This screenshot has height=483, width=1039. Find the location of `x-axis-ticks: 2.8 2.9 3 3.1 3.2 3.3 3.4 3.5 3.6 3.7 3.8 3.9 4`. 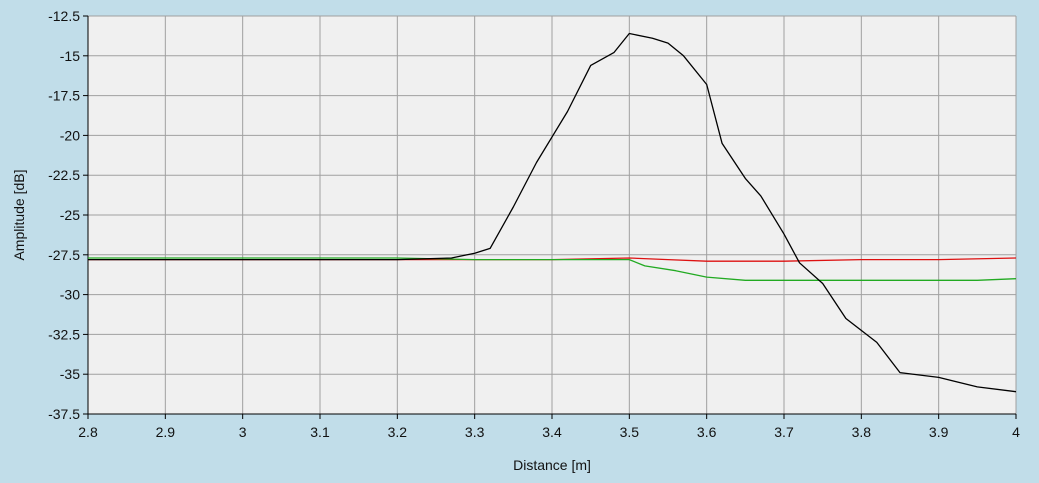

x-axis-ticks: 2.8 2.9 3 3.1 3.2 3.3 3.4 3.5 3.6 3.7 3.8 3.9 4 is located at coordinates (549, 427).